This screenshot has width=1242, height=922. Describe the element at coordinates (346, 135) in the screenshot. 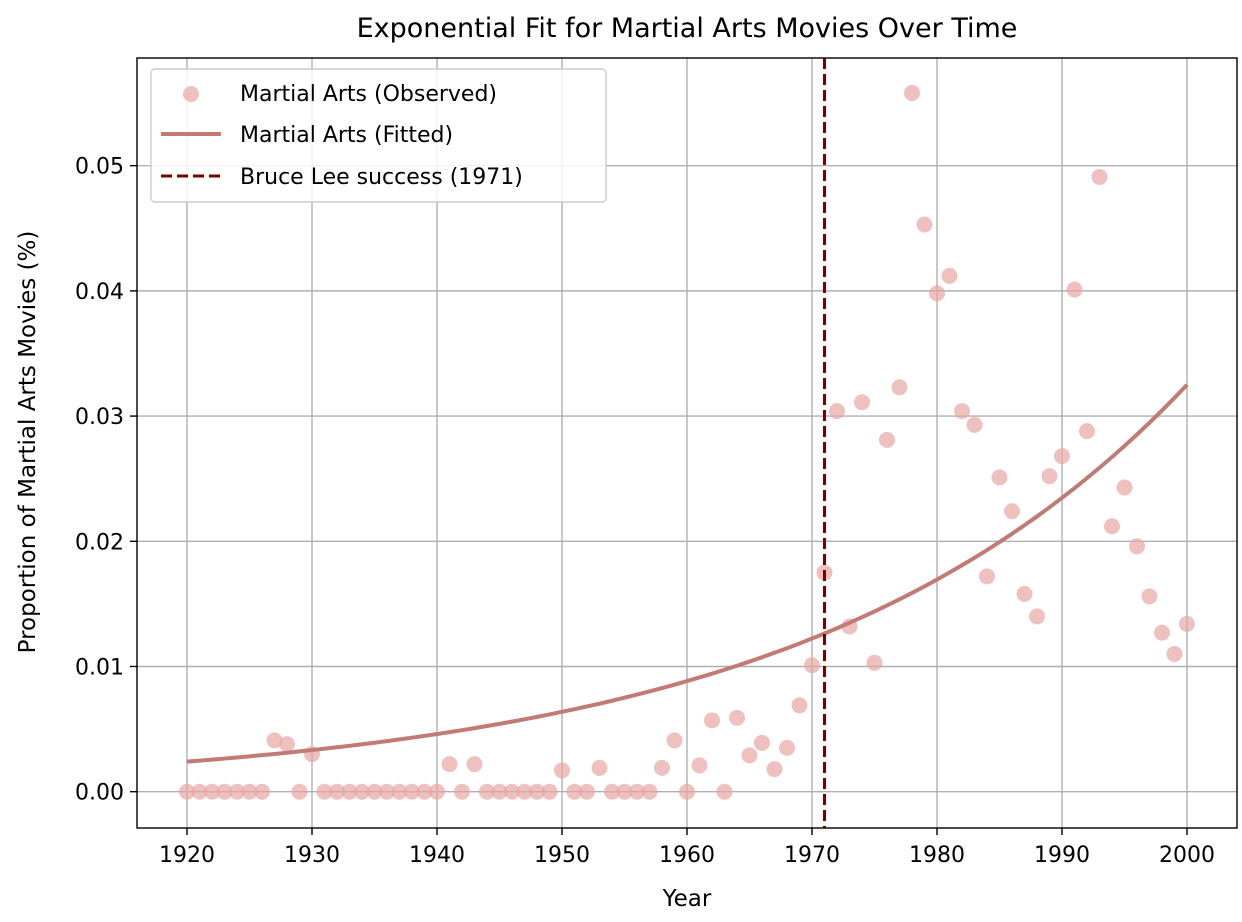

I see `legend-fitted-label: Martial Arts (Fitted)` at that location.